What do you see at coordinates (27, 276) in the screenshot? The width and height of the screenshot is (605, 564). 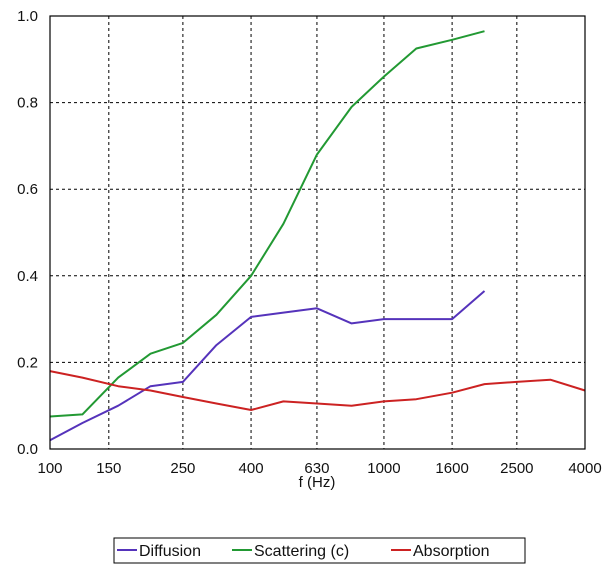 I see `y-tick-label: 0.4` at bounding box center [27, 276].